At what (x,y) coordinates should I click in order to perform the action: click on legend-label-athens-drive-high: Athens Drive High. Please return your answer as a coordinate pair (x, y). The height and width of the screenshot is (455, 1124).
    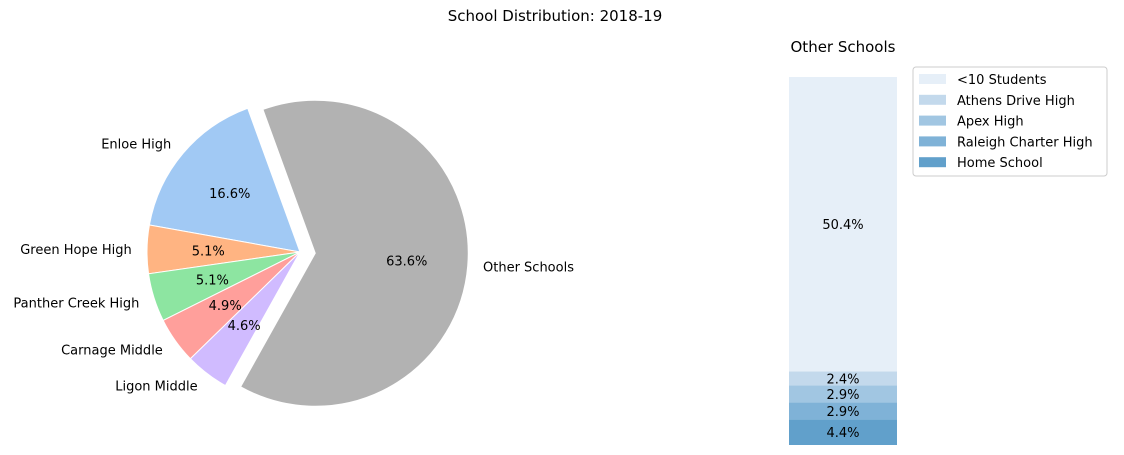
    Looking at the image, I should click on (1016, 101).